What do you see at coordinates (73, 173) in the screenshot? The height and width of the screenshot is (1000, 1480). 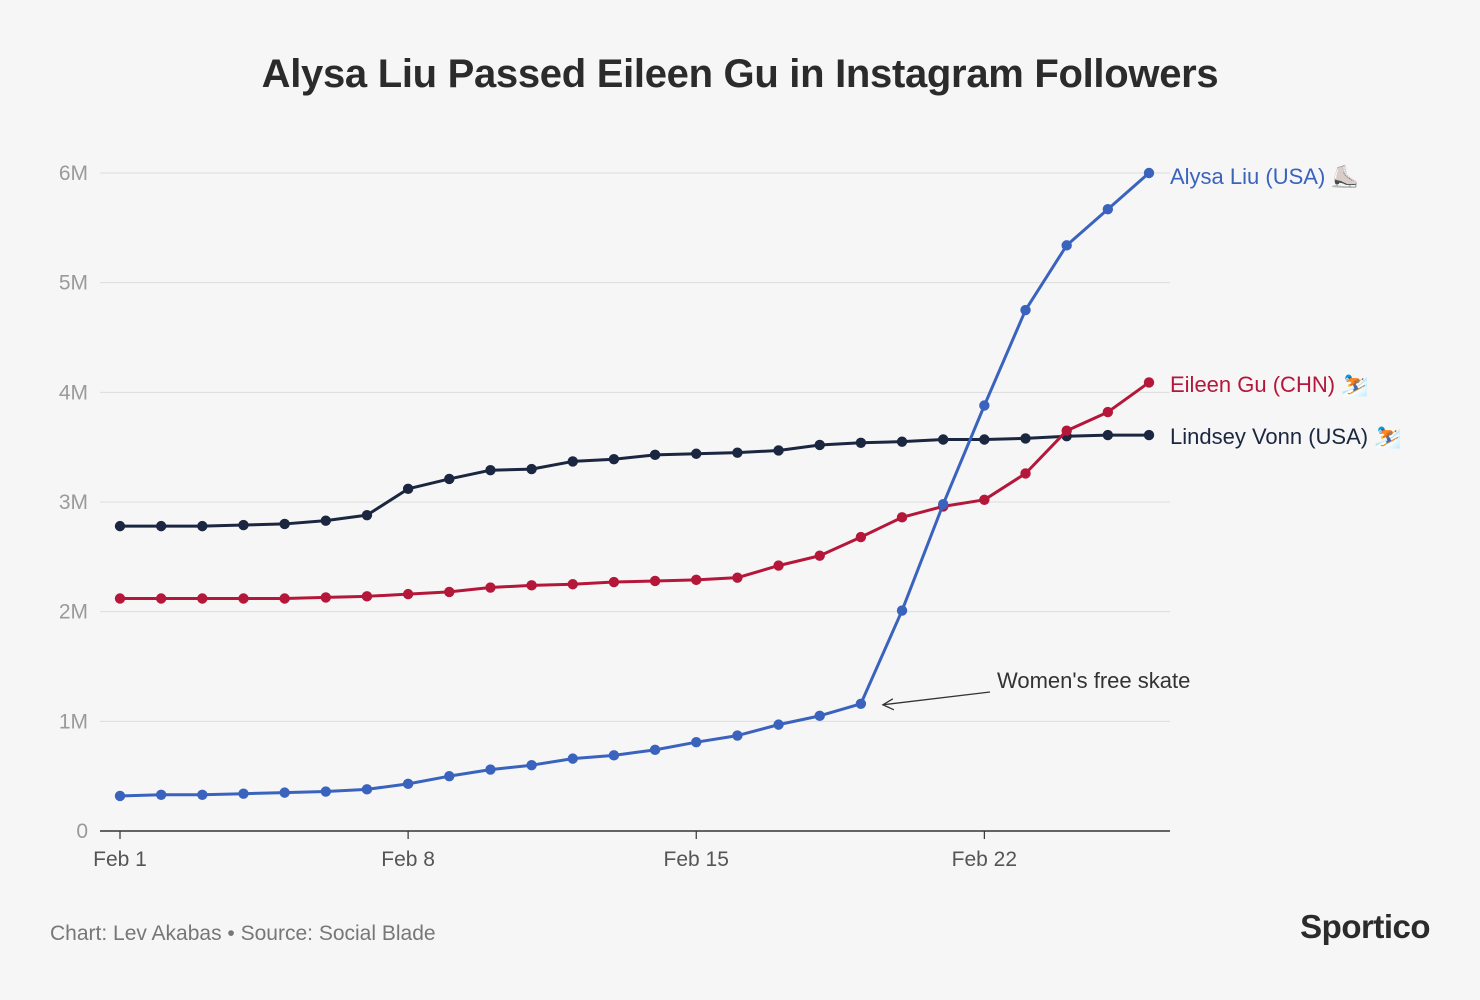 I see `y-tick-label: 6M` at bounding box center [73, 173].